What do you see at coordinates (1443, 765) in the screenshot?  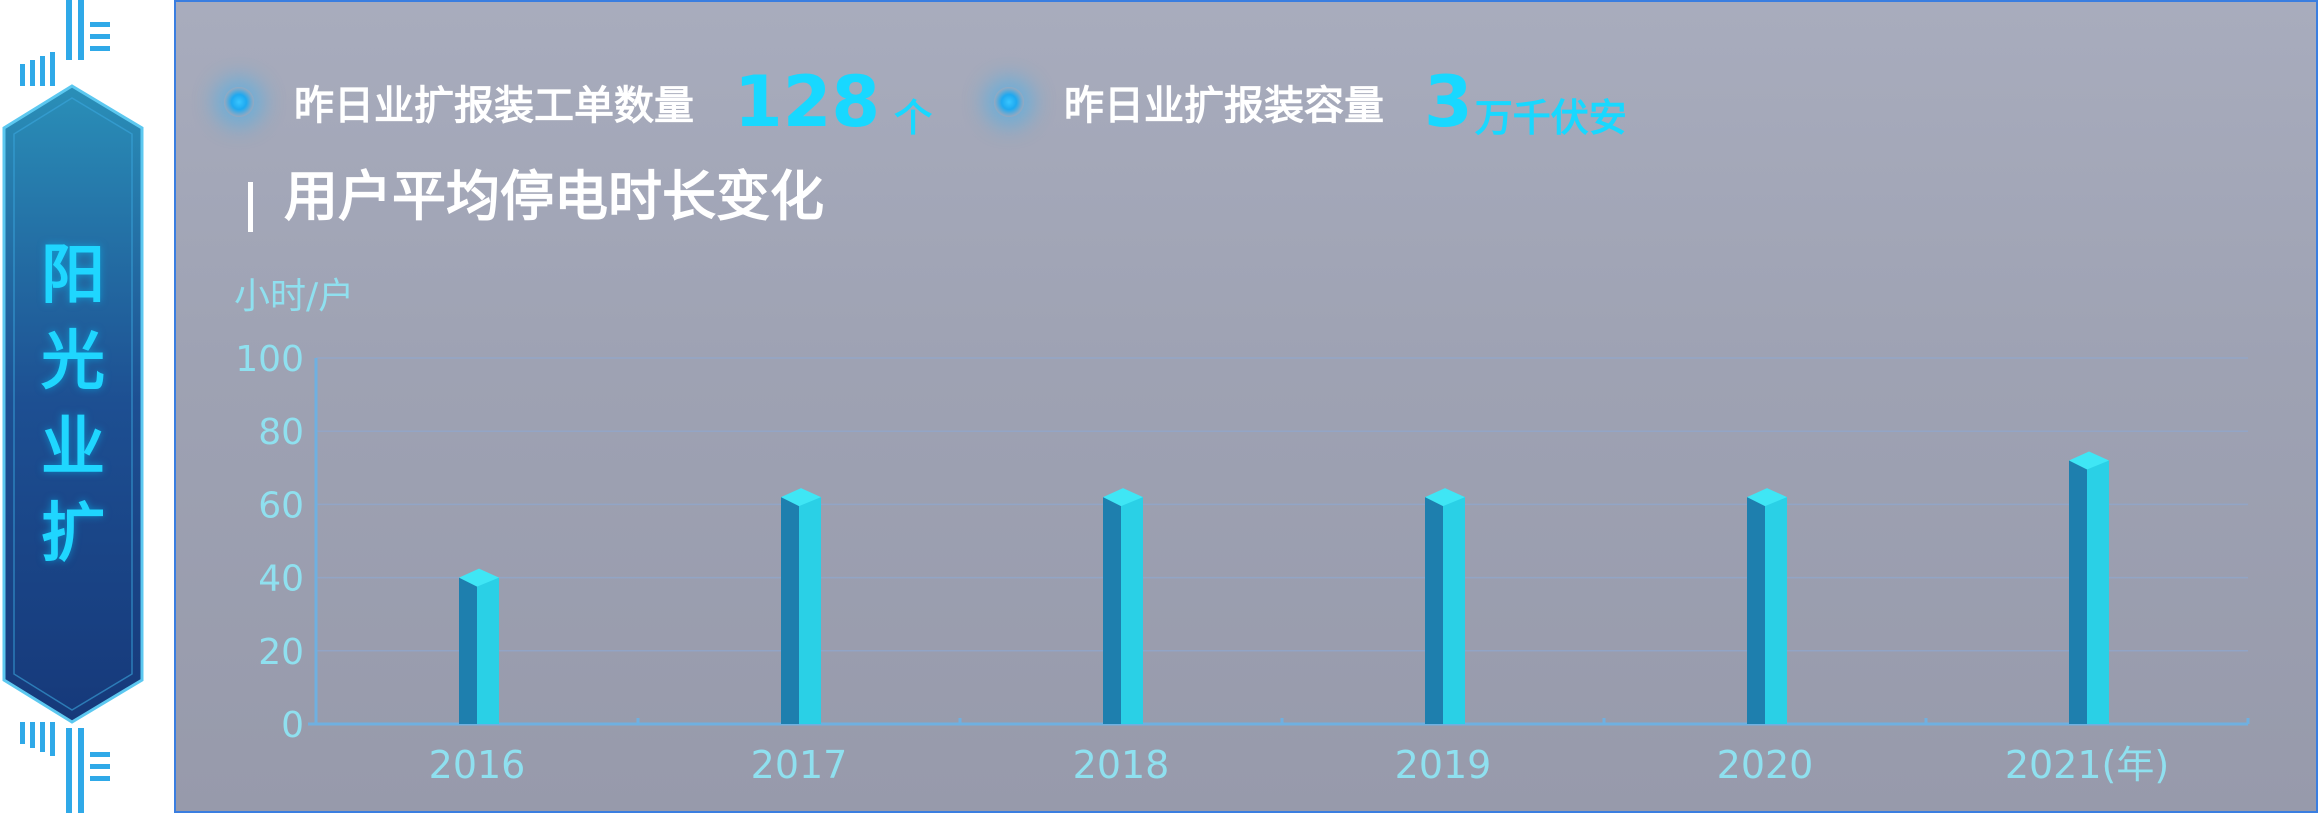 I see `x-tick-label: 2019` at bounding box center [1443, 765].